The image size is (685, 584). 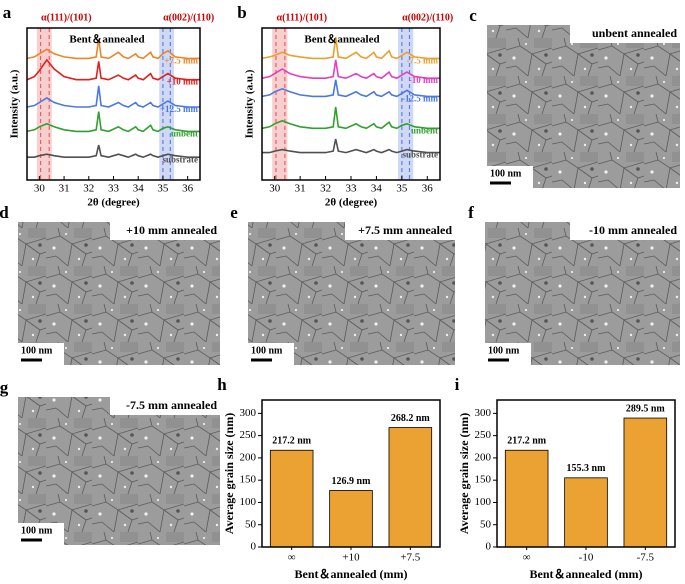 I want to click on caption: -10 mm annealed, so click(x=633, y=230).